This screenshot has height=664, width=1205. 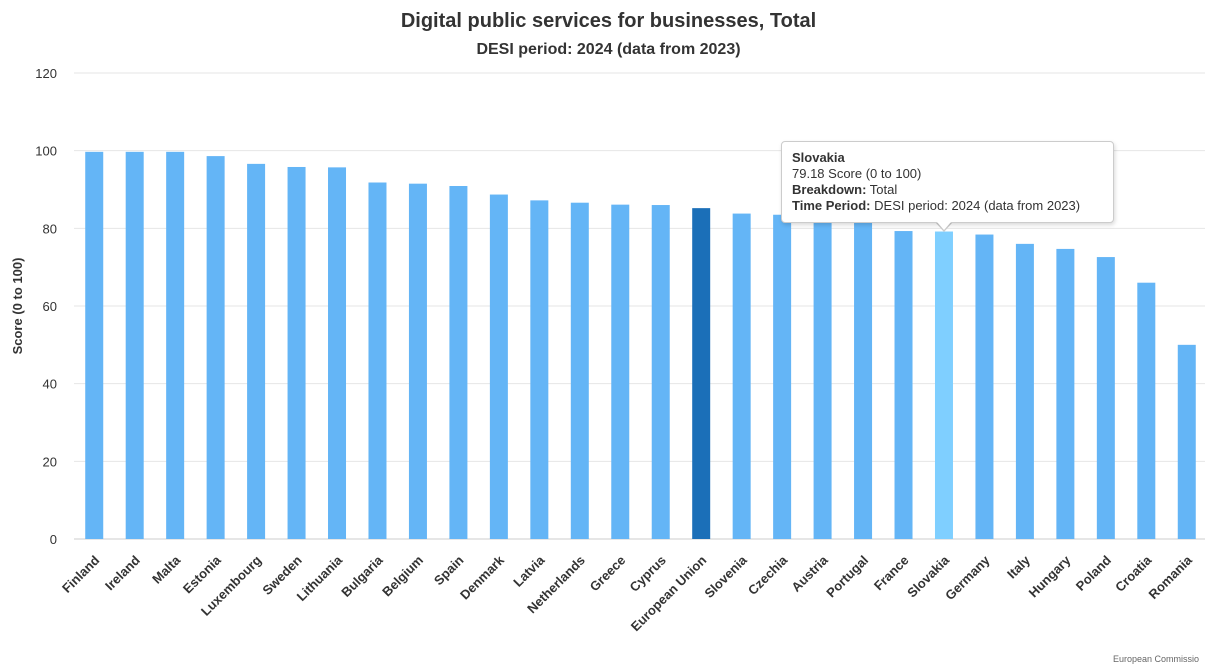 What do you see at coordinates (94, 345) in the screenshot?
I see `bar-finland` at bounding box center [94, 345].